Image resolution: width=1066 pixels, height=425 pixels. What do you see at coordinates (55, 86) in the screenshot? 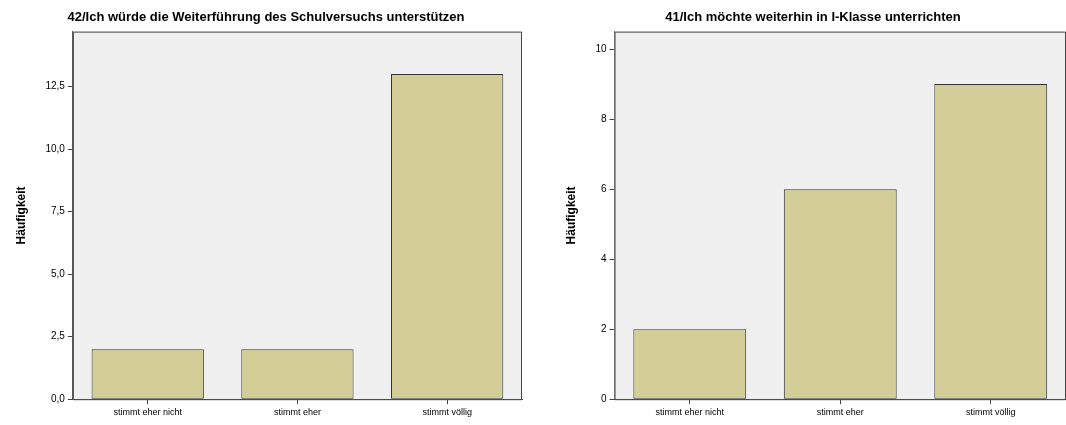
I see `y-tick-label: 12,5` at bounding box center [55, 86].